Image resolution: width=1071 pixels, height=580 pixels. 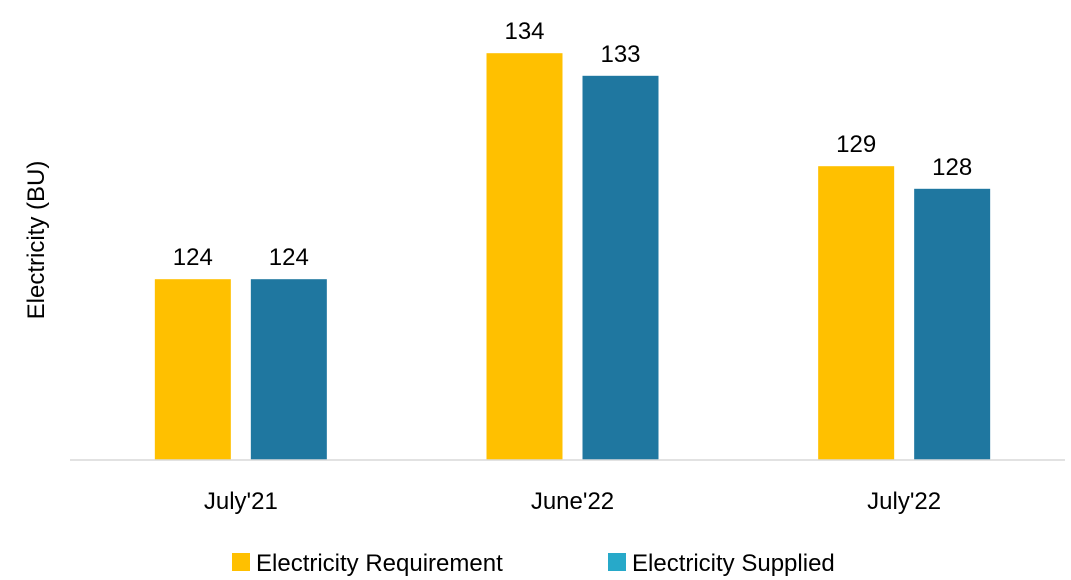 I want to click on data-label-1-1: 133, so click(x=620, y=54).